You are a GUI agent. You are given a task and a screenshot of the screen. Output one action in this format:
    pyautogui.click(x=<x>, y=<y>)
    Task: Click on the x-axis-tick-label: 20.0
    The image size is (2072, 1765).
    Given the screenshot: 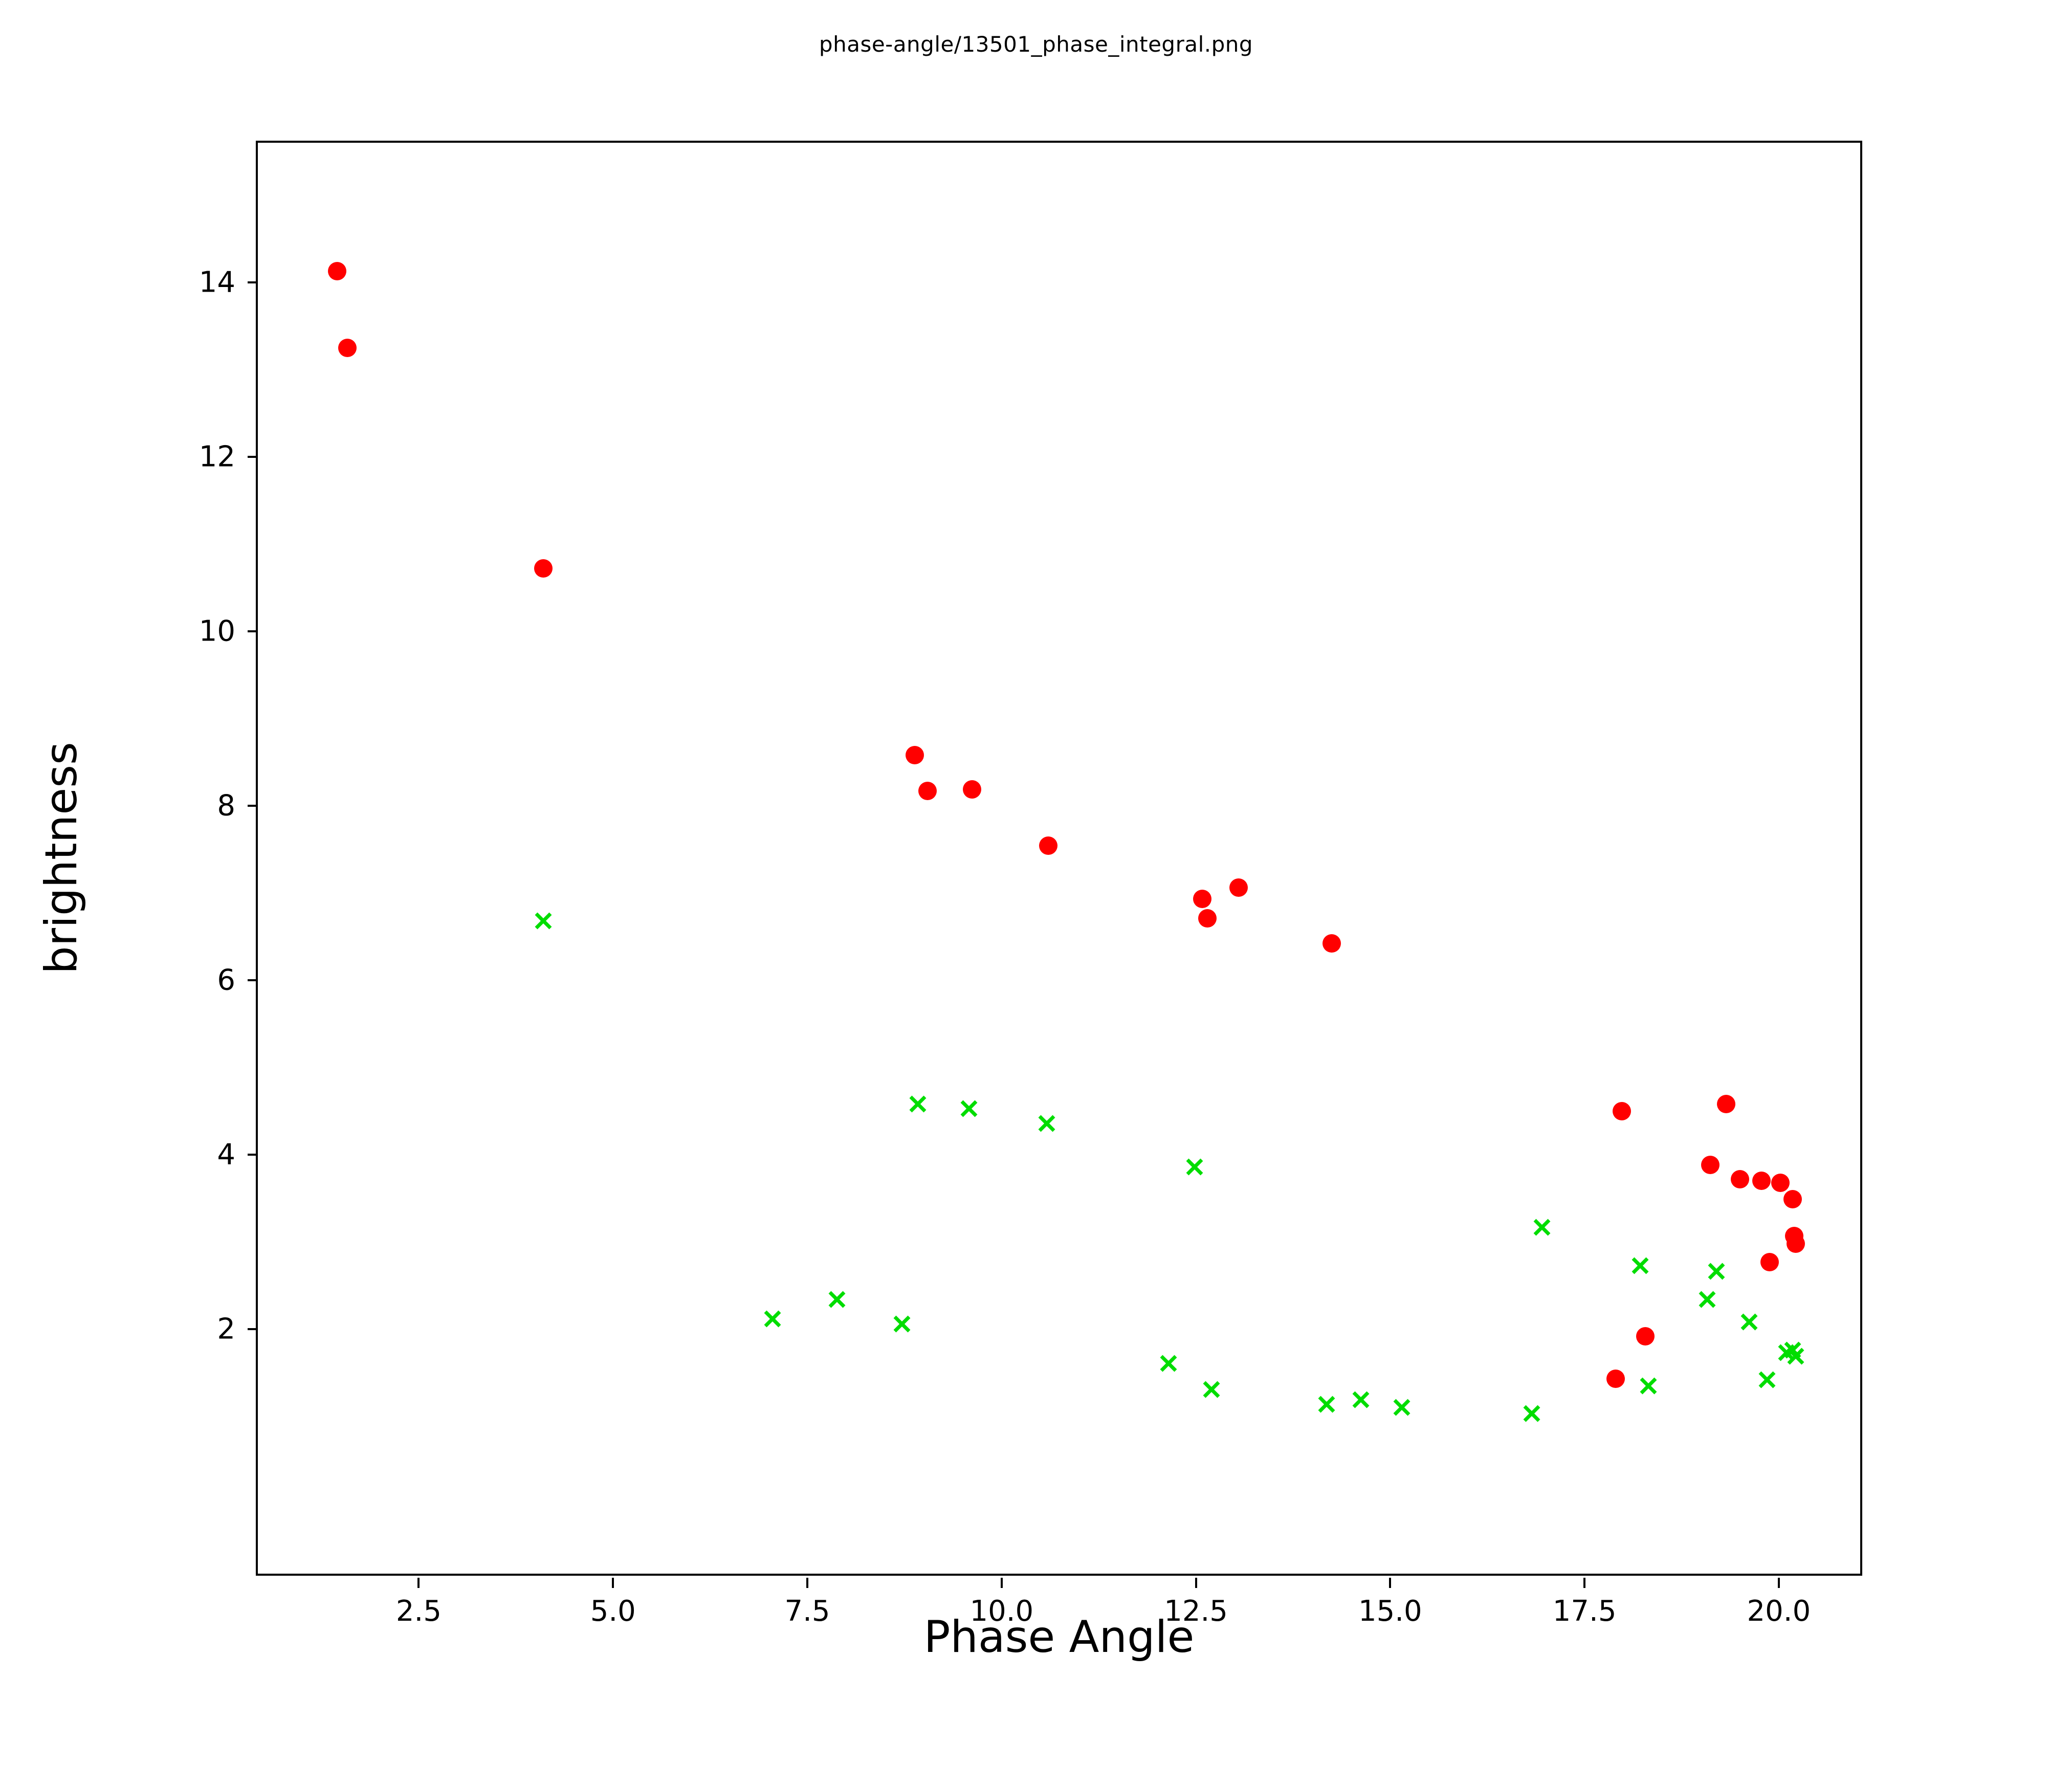 What is the action you would take?
    pyautogui.click(x=1779, y=1611)
    